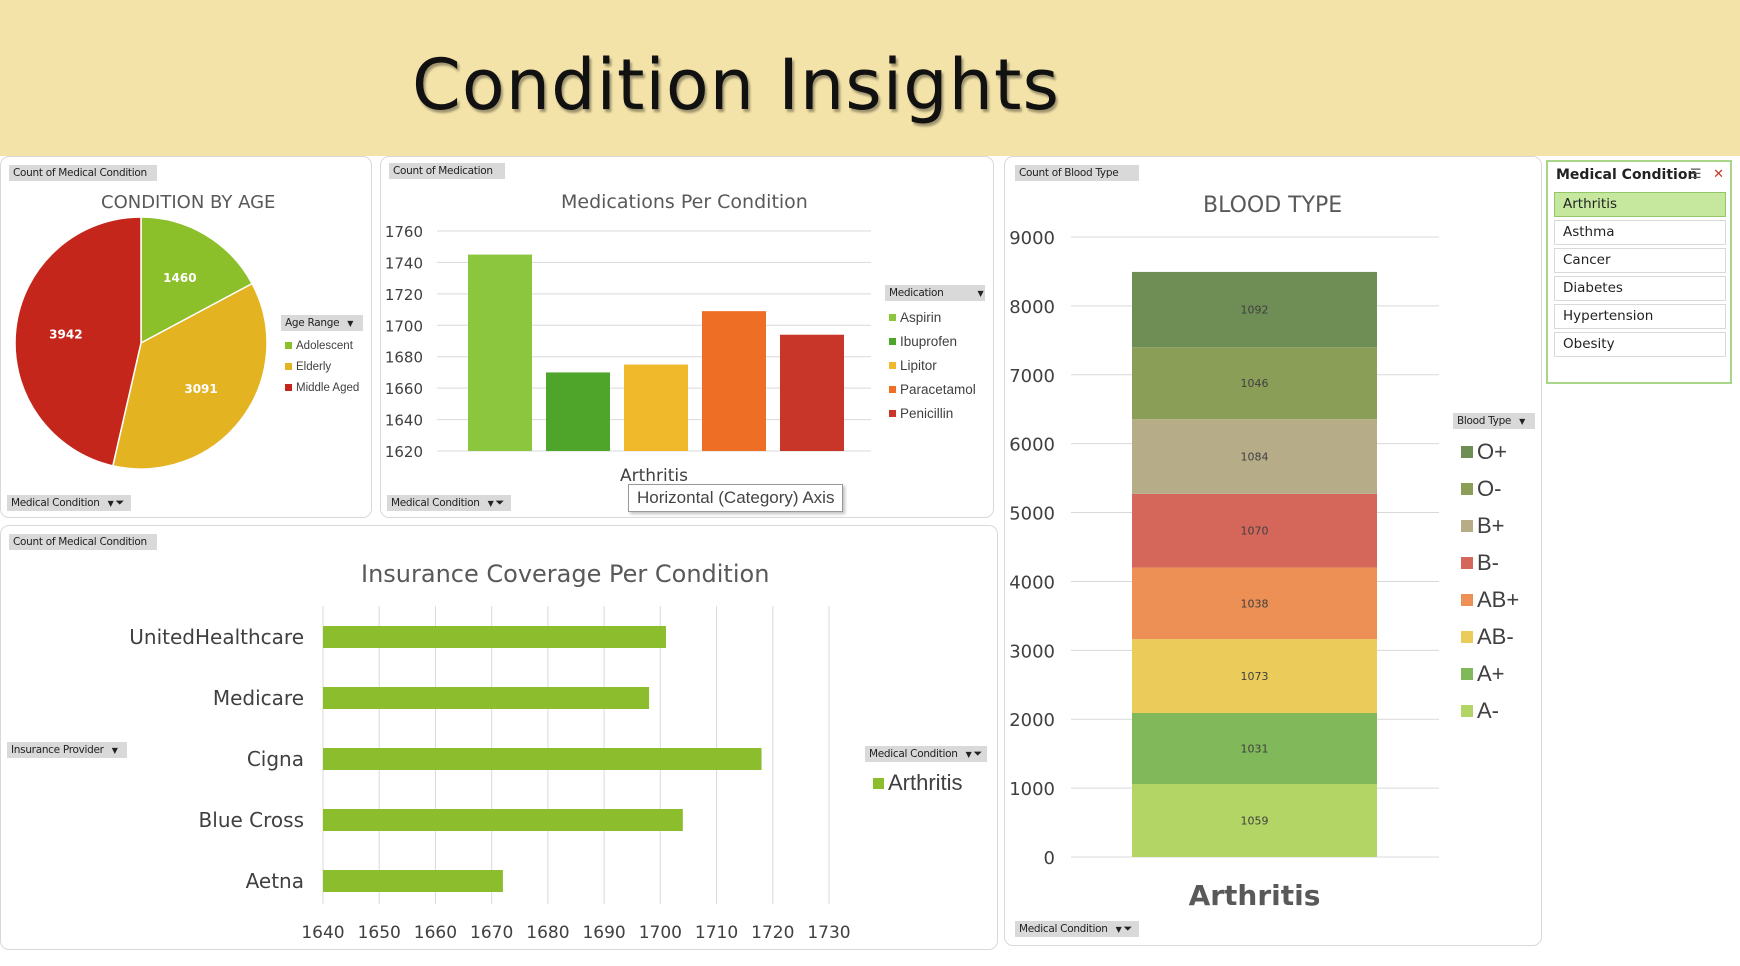  I want to click on chart-title: Medications Per Condition, so click(684, 202).